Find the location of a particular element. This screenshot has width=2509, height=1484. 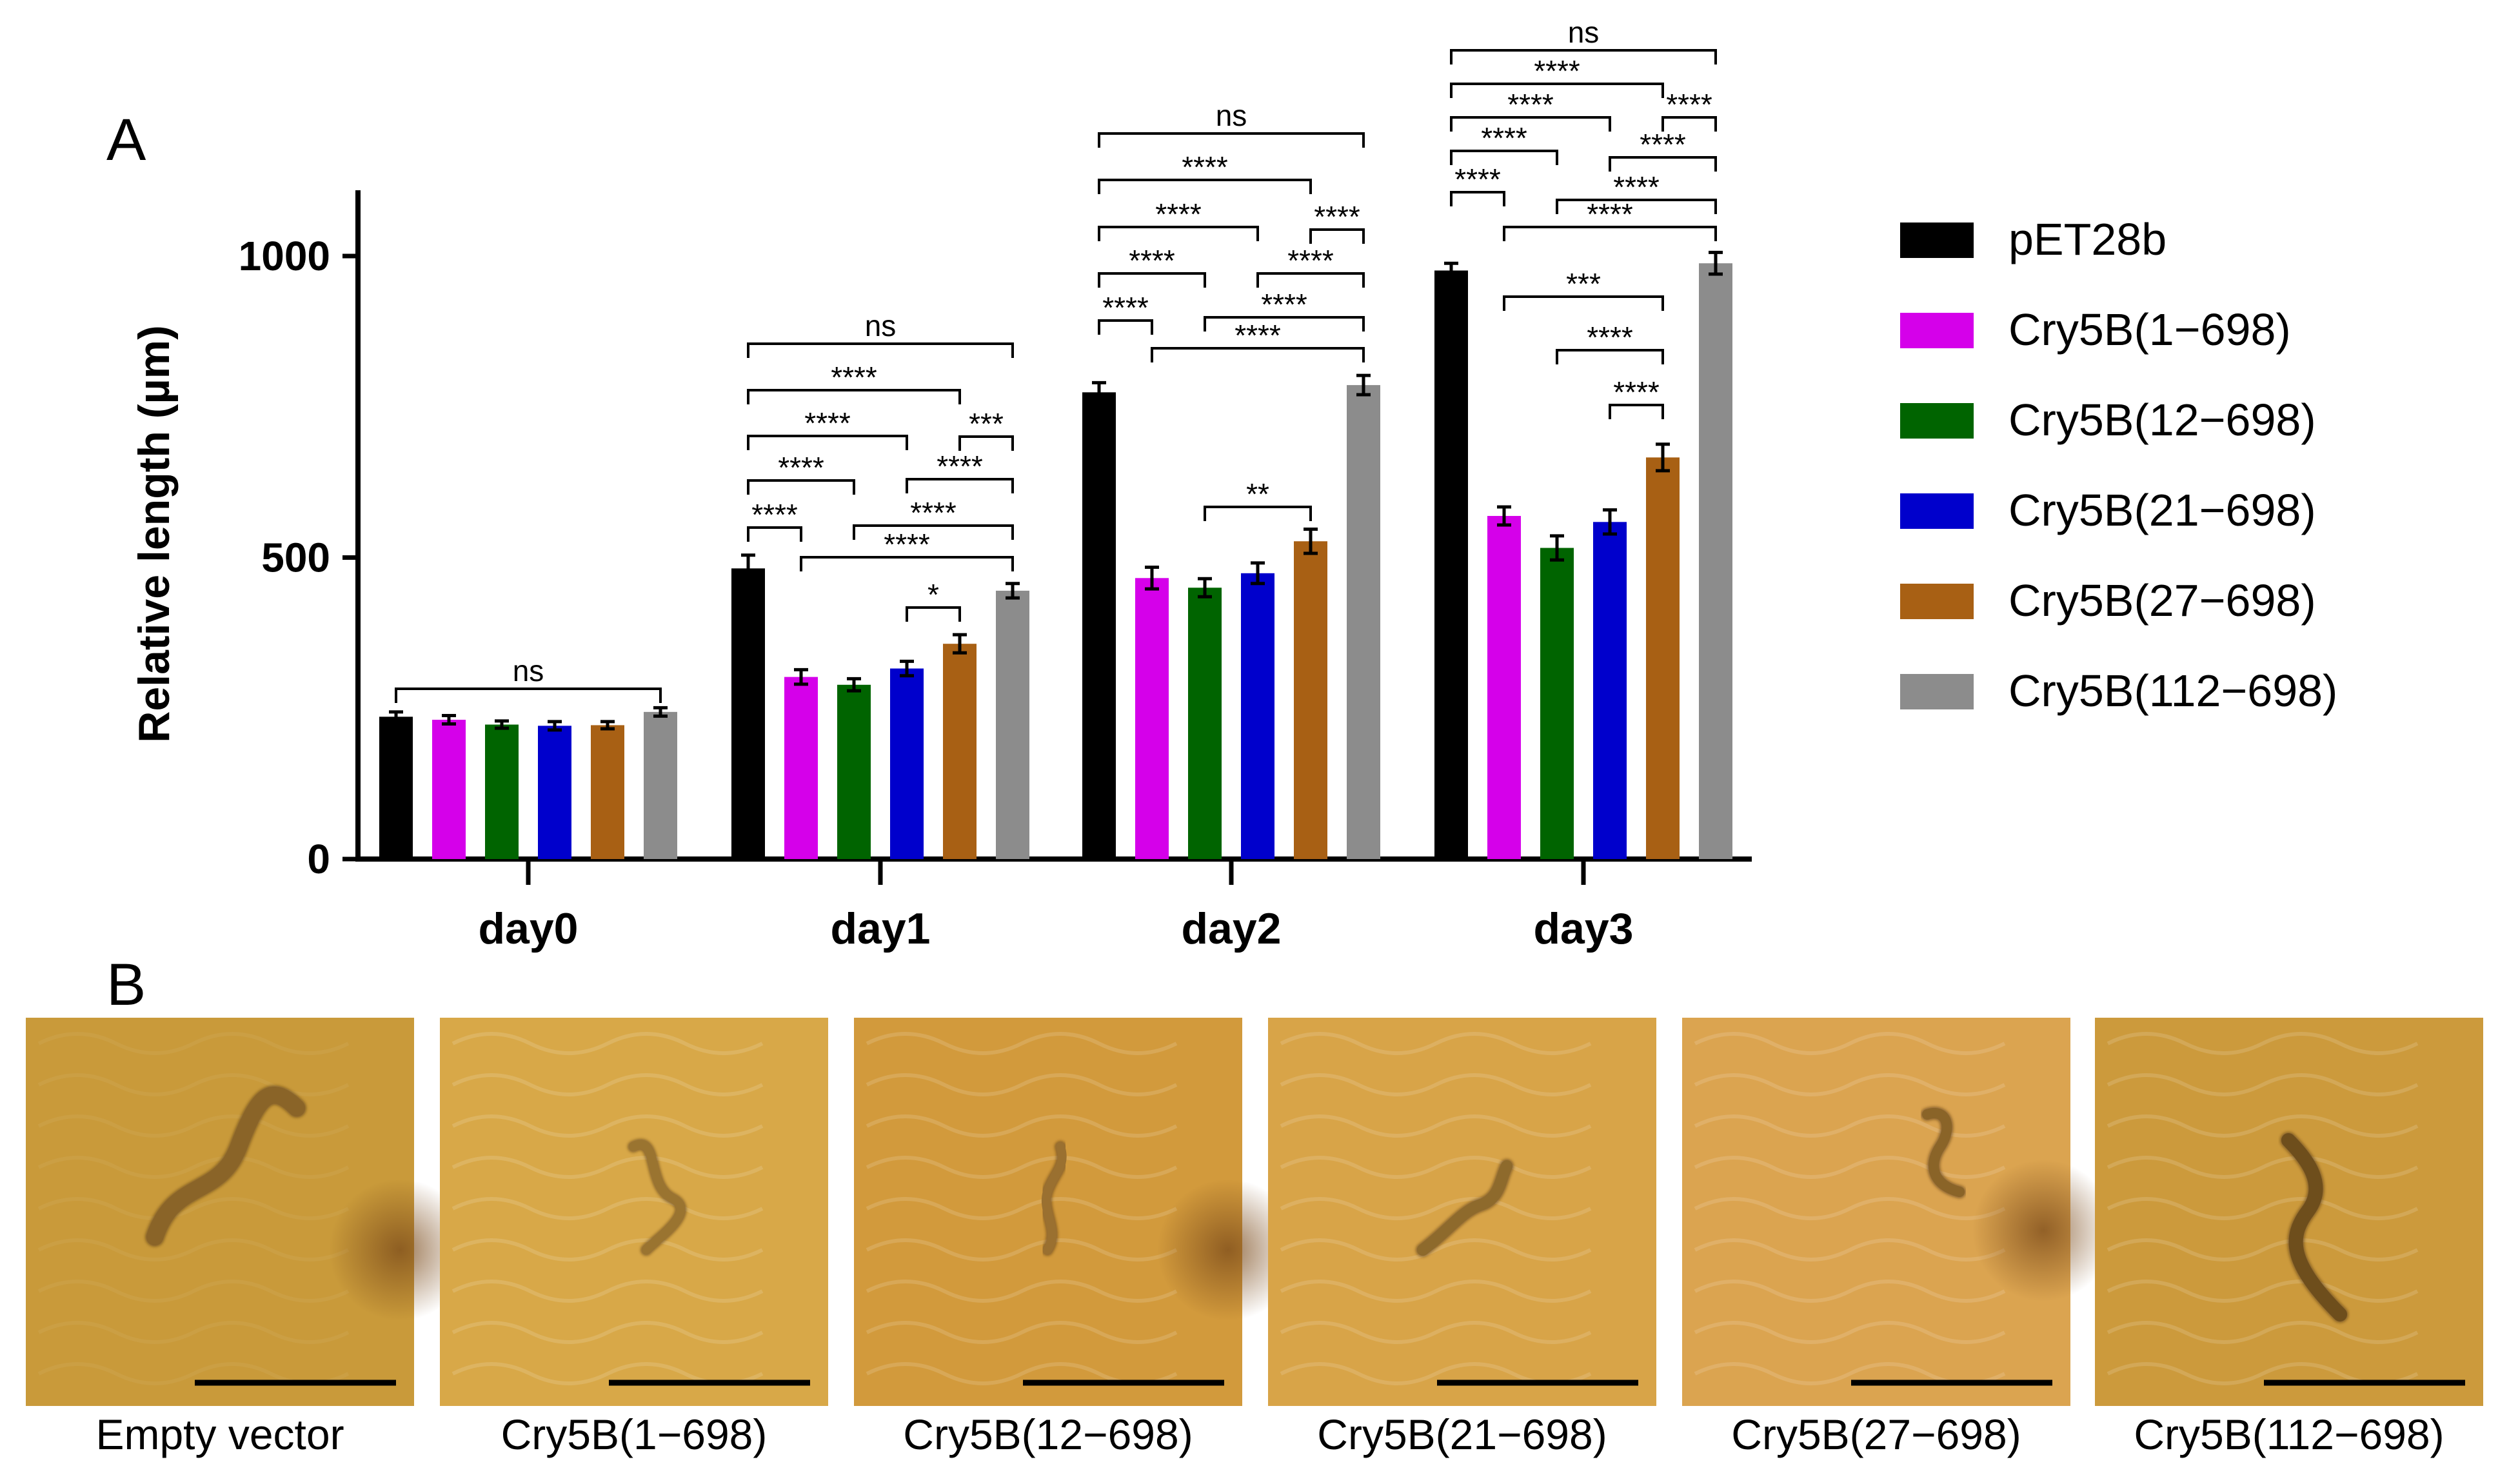

micrograph-5: Cry5B(27−698) is located at coordinates (1898, 1238).